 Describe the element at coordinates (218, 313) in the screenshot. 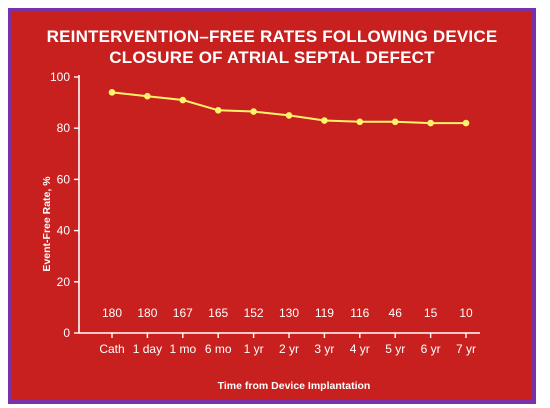

I see `patients-at-risk-label: 165` at that location.